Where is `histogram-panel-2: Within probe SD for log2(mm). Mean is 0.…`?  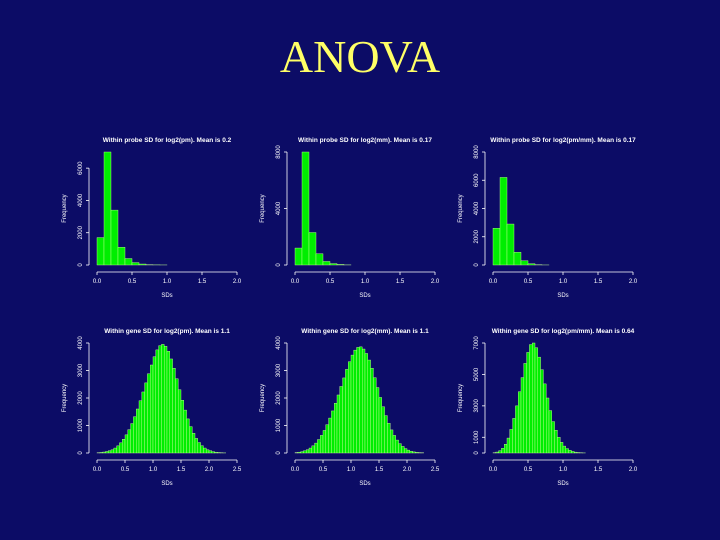
histogram-panel-2: Within probe SD for log2(mm). Mean is 0.… is located at coordinates (350, 218).